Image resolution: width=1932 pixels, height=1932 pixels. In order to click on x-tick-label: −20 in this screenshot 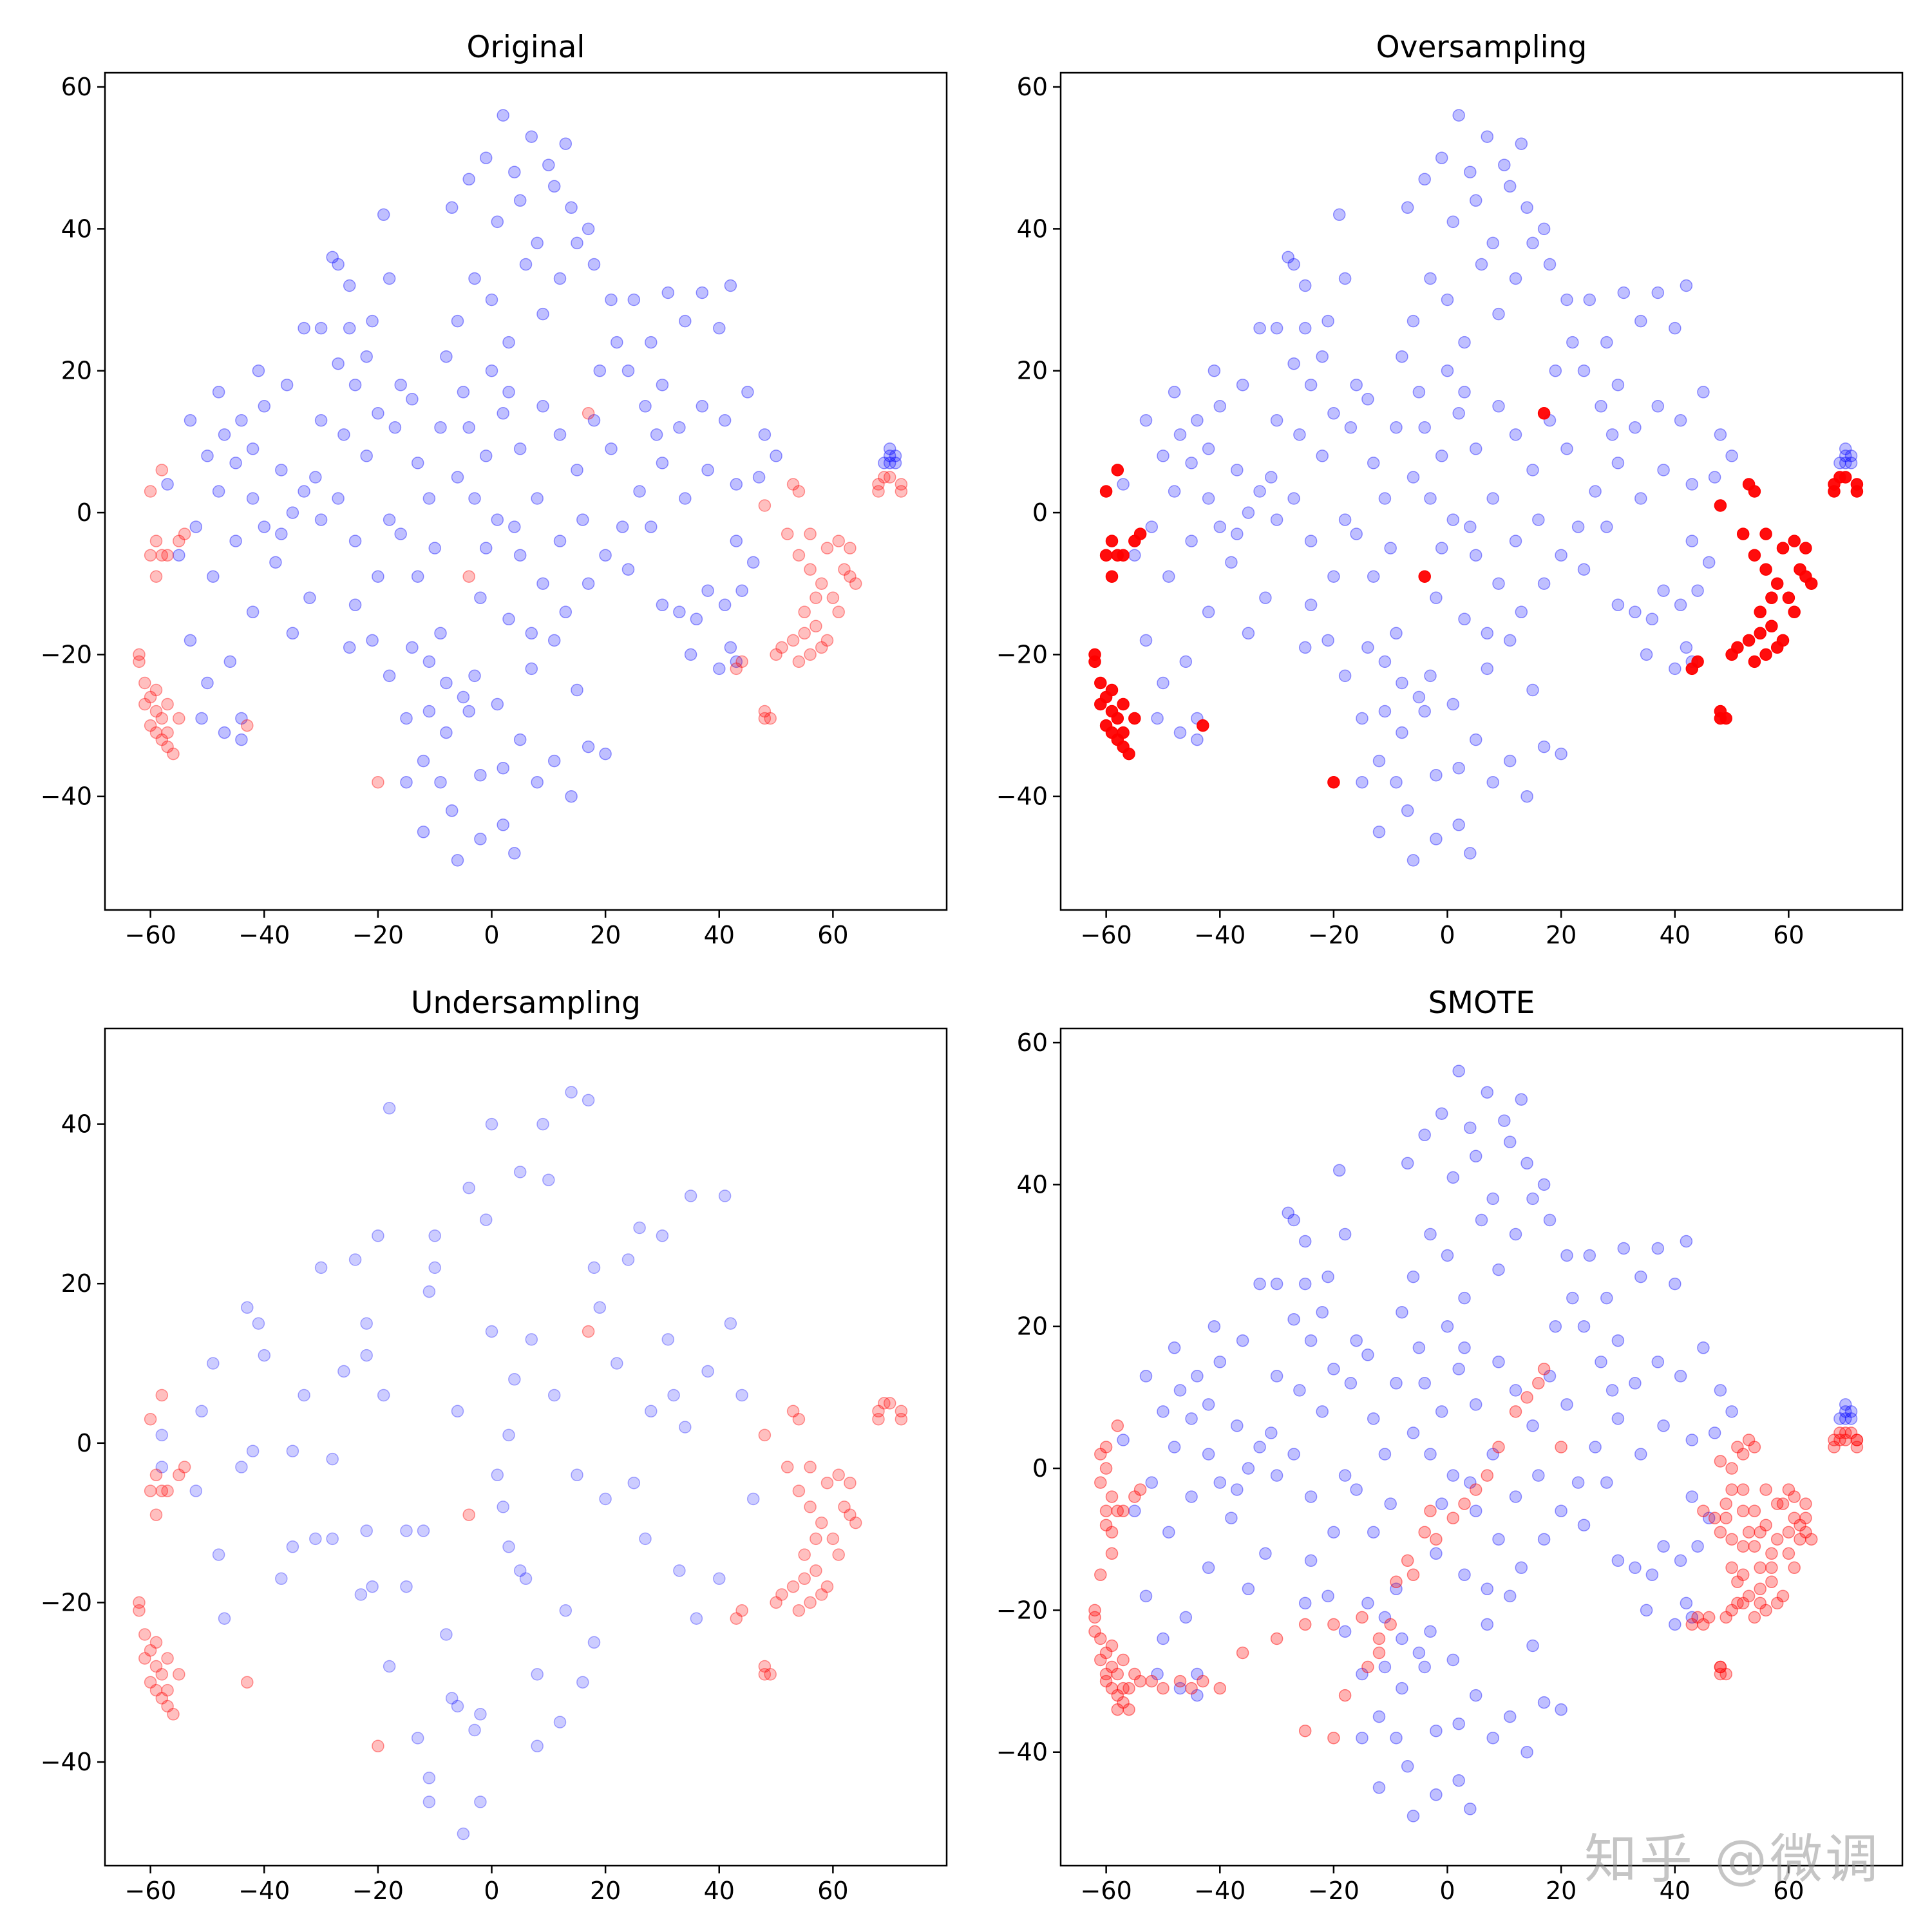, I will do `click(1333, 935)`.